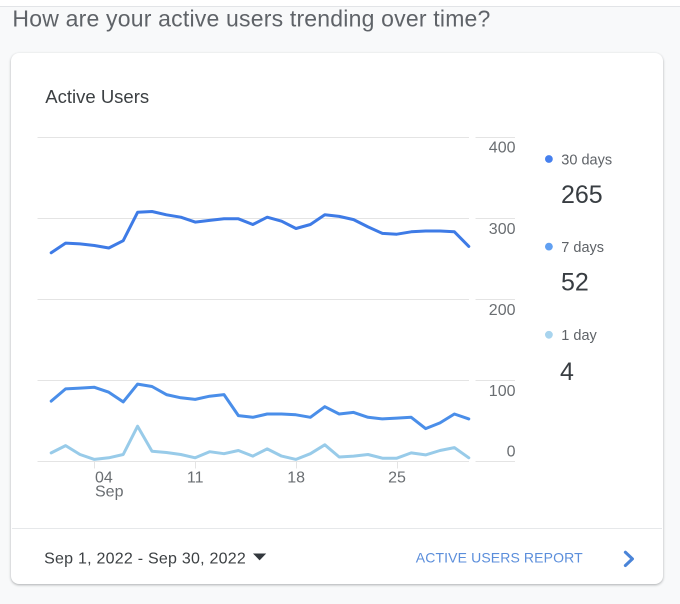 This screenshot has width=680, height=604. What do you see at coordinates (145, 558) in the screenshot?
I see `svg-text: Sep 1, 2022 - Sep 30, 2022` at bounding box center [145, 558].